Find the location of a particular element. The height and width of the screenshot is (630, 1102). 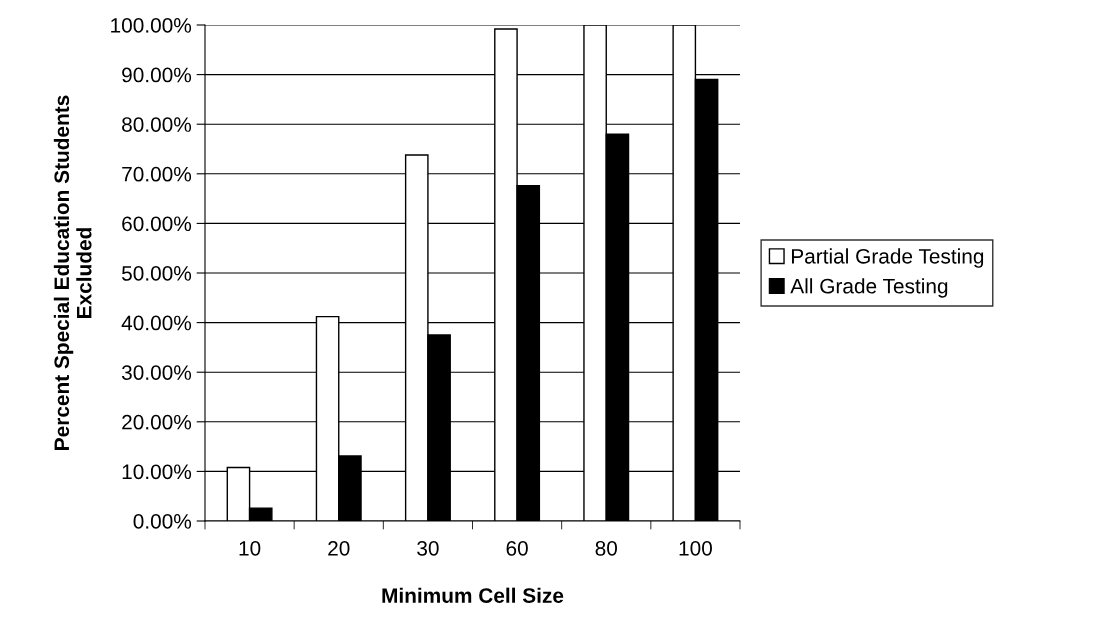

y-axis-title: Percent Special Education Students Excluded is located at coordinates (72, 272).